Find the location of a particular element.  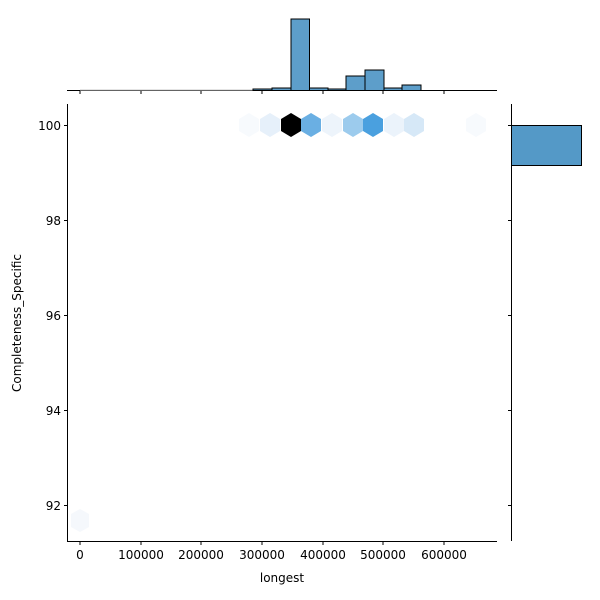

x-axis-ticks is located at coordinates (262, 543).